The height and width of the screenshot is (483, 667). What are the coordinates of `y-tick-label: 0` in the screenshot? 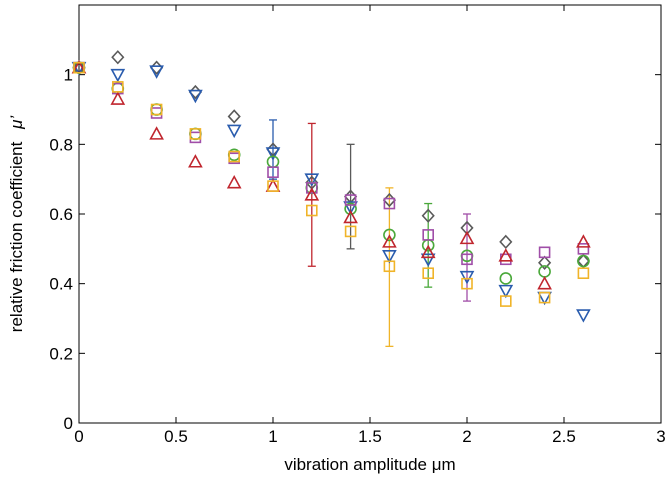 It's located at (68, 423).